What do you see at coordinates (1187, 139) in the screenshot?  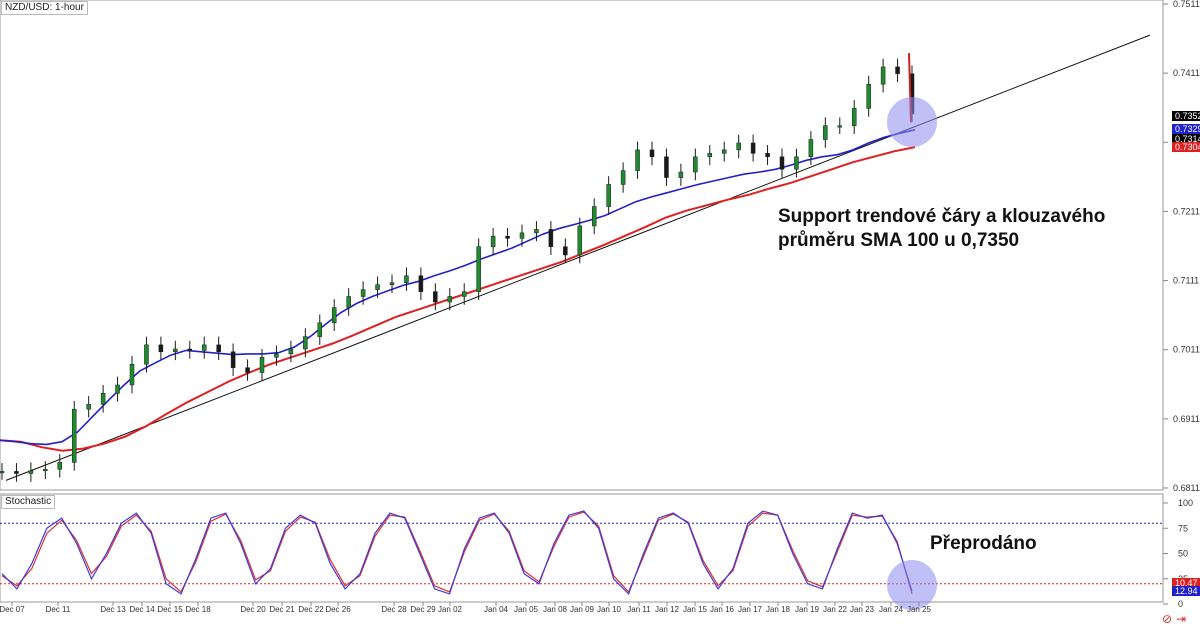 I see `price-tag-label: 0.7314` at bounding box center [1187, 139].